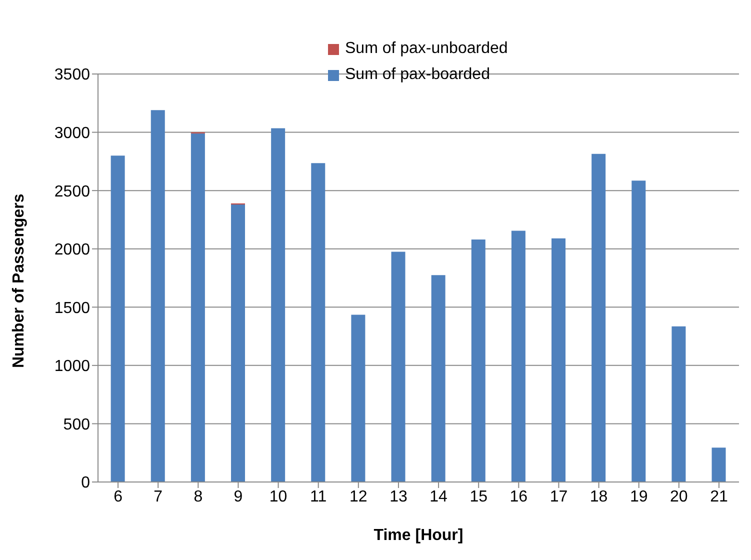 This screenshot has height=560, width=751. I want to click on y-tick-label: 1500, so click(72, 308).